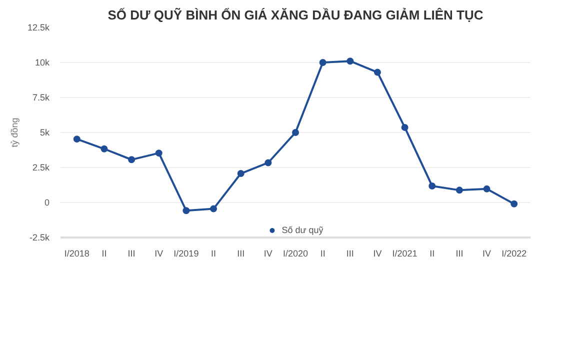 The height and width of the screenshot is (356, 567). Describe the element at coordinates (303, 230) in the screenshot. I see `legend-label: Số dư quỹ` at that location.